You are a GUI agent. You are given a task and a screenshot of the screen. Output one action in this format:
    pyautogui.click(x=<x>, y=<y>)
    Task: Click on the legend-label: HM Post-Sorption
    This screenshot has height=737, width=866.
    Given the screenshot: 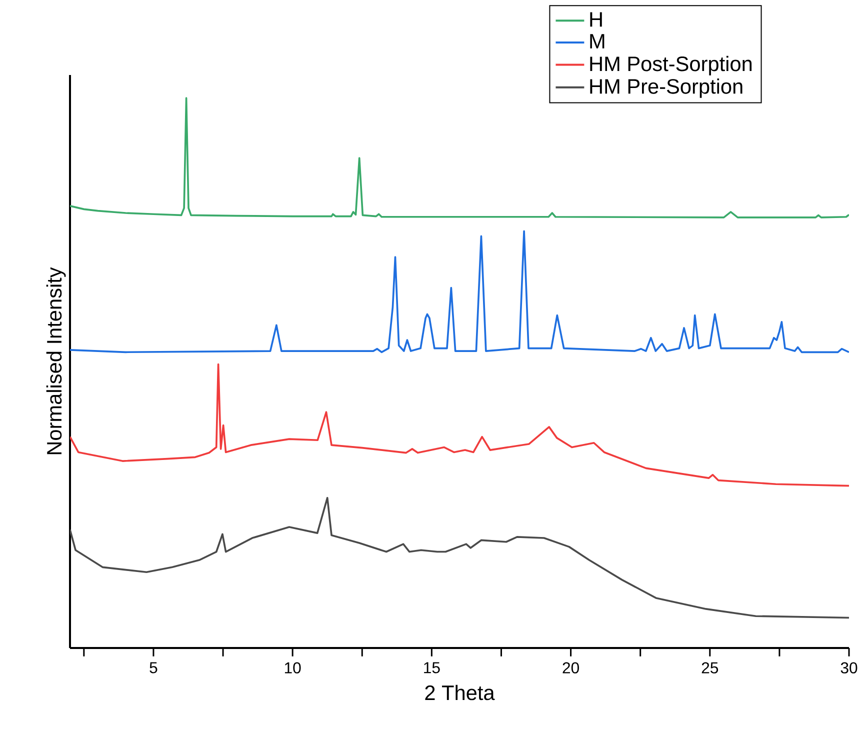 What is the action you would take?
    pyautogui.click(x=671, y=66)
    